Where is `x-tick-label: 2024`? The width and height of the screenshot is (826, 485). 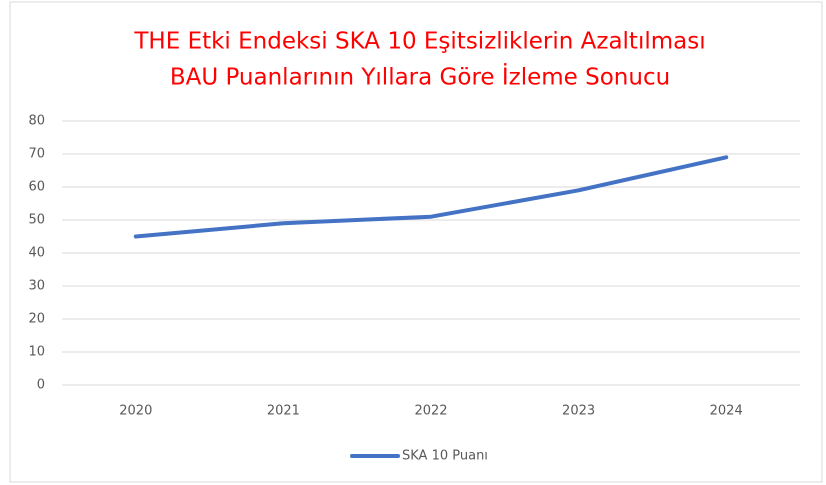 x-tick-label: 2024 is located at coordinates (726, 411).